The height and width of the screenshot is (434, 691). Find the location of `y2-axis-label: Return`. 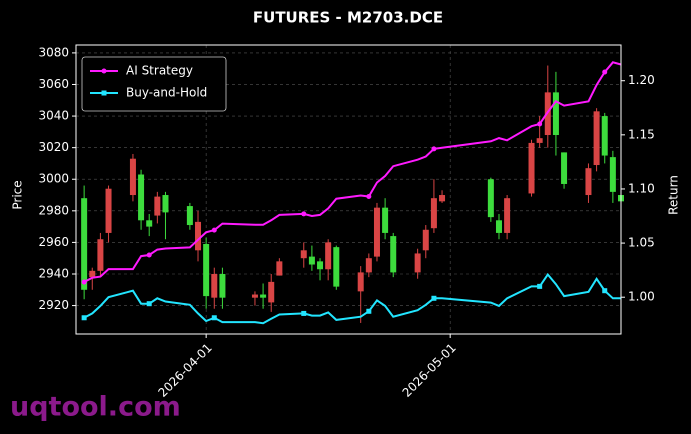

y2-axis-label: Return is located at coordinates (674, 195).